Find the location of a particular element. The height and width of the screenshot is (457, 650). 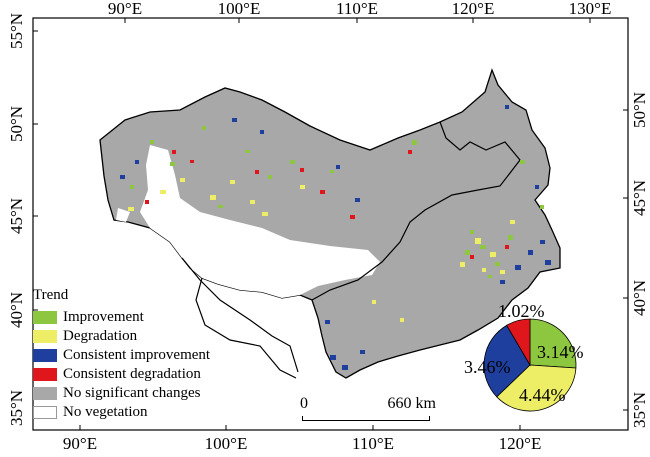

pie-slice-degradation is located at coordinates (536, 388).